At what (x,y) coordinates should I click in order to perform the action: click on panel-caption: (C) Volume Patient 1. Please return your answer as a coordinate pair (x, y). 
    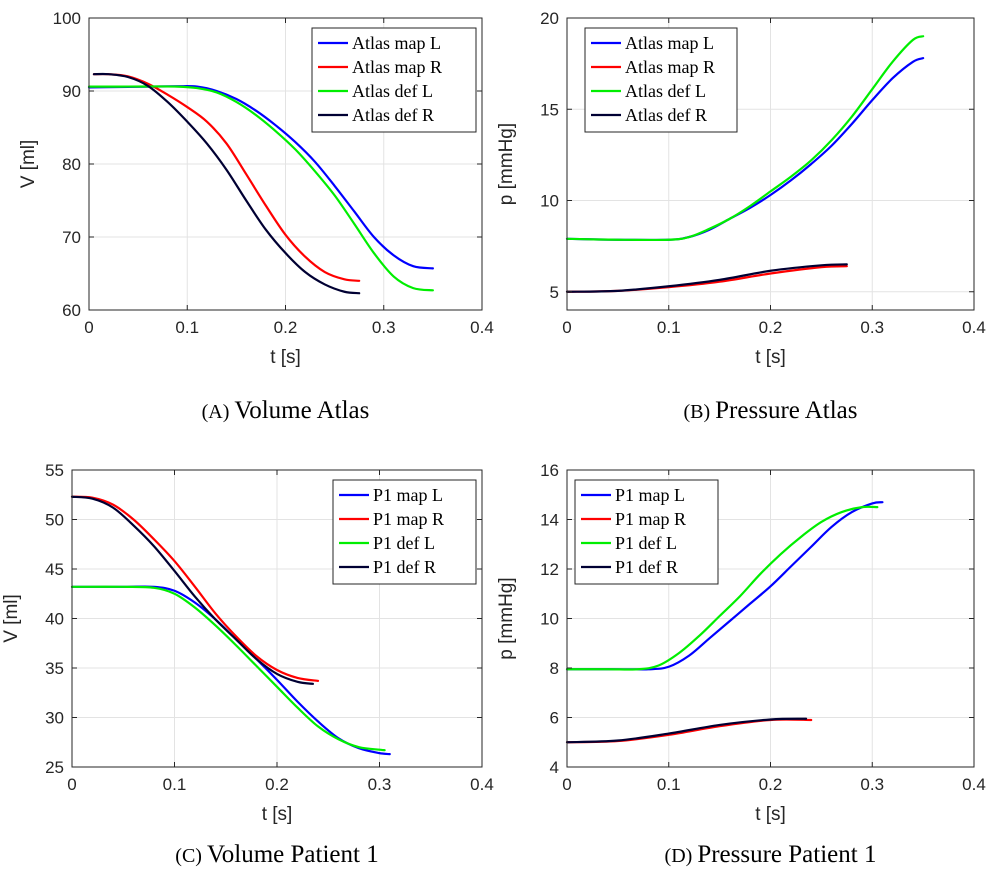
    Looking at the image, I should click on (276, 854).